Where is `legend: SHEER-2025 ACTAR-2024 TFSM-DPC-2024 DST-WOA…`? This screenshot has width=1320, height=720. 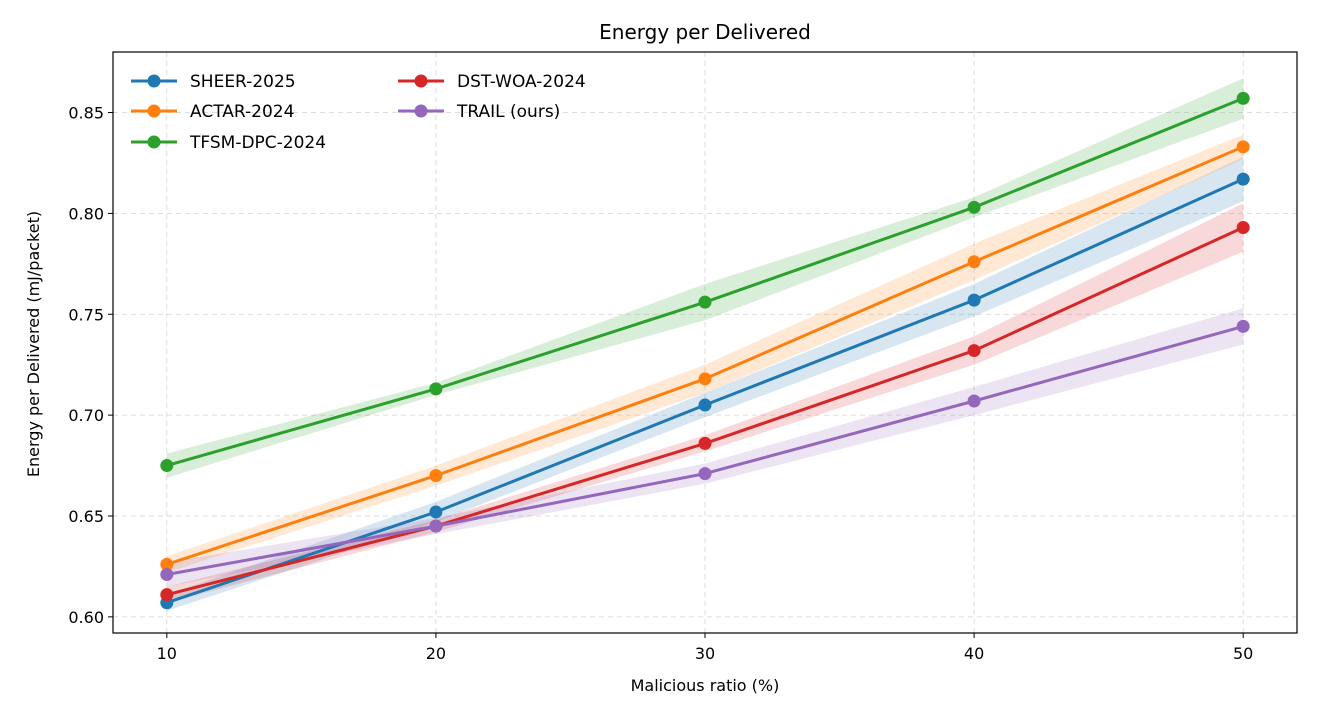
legend: SHEER-2025 ACTAR-2024 TFSM-DPC-2024 DST-WOA… is located at coordinates (358, 112).